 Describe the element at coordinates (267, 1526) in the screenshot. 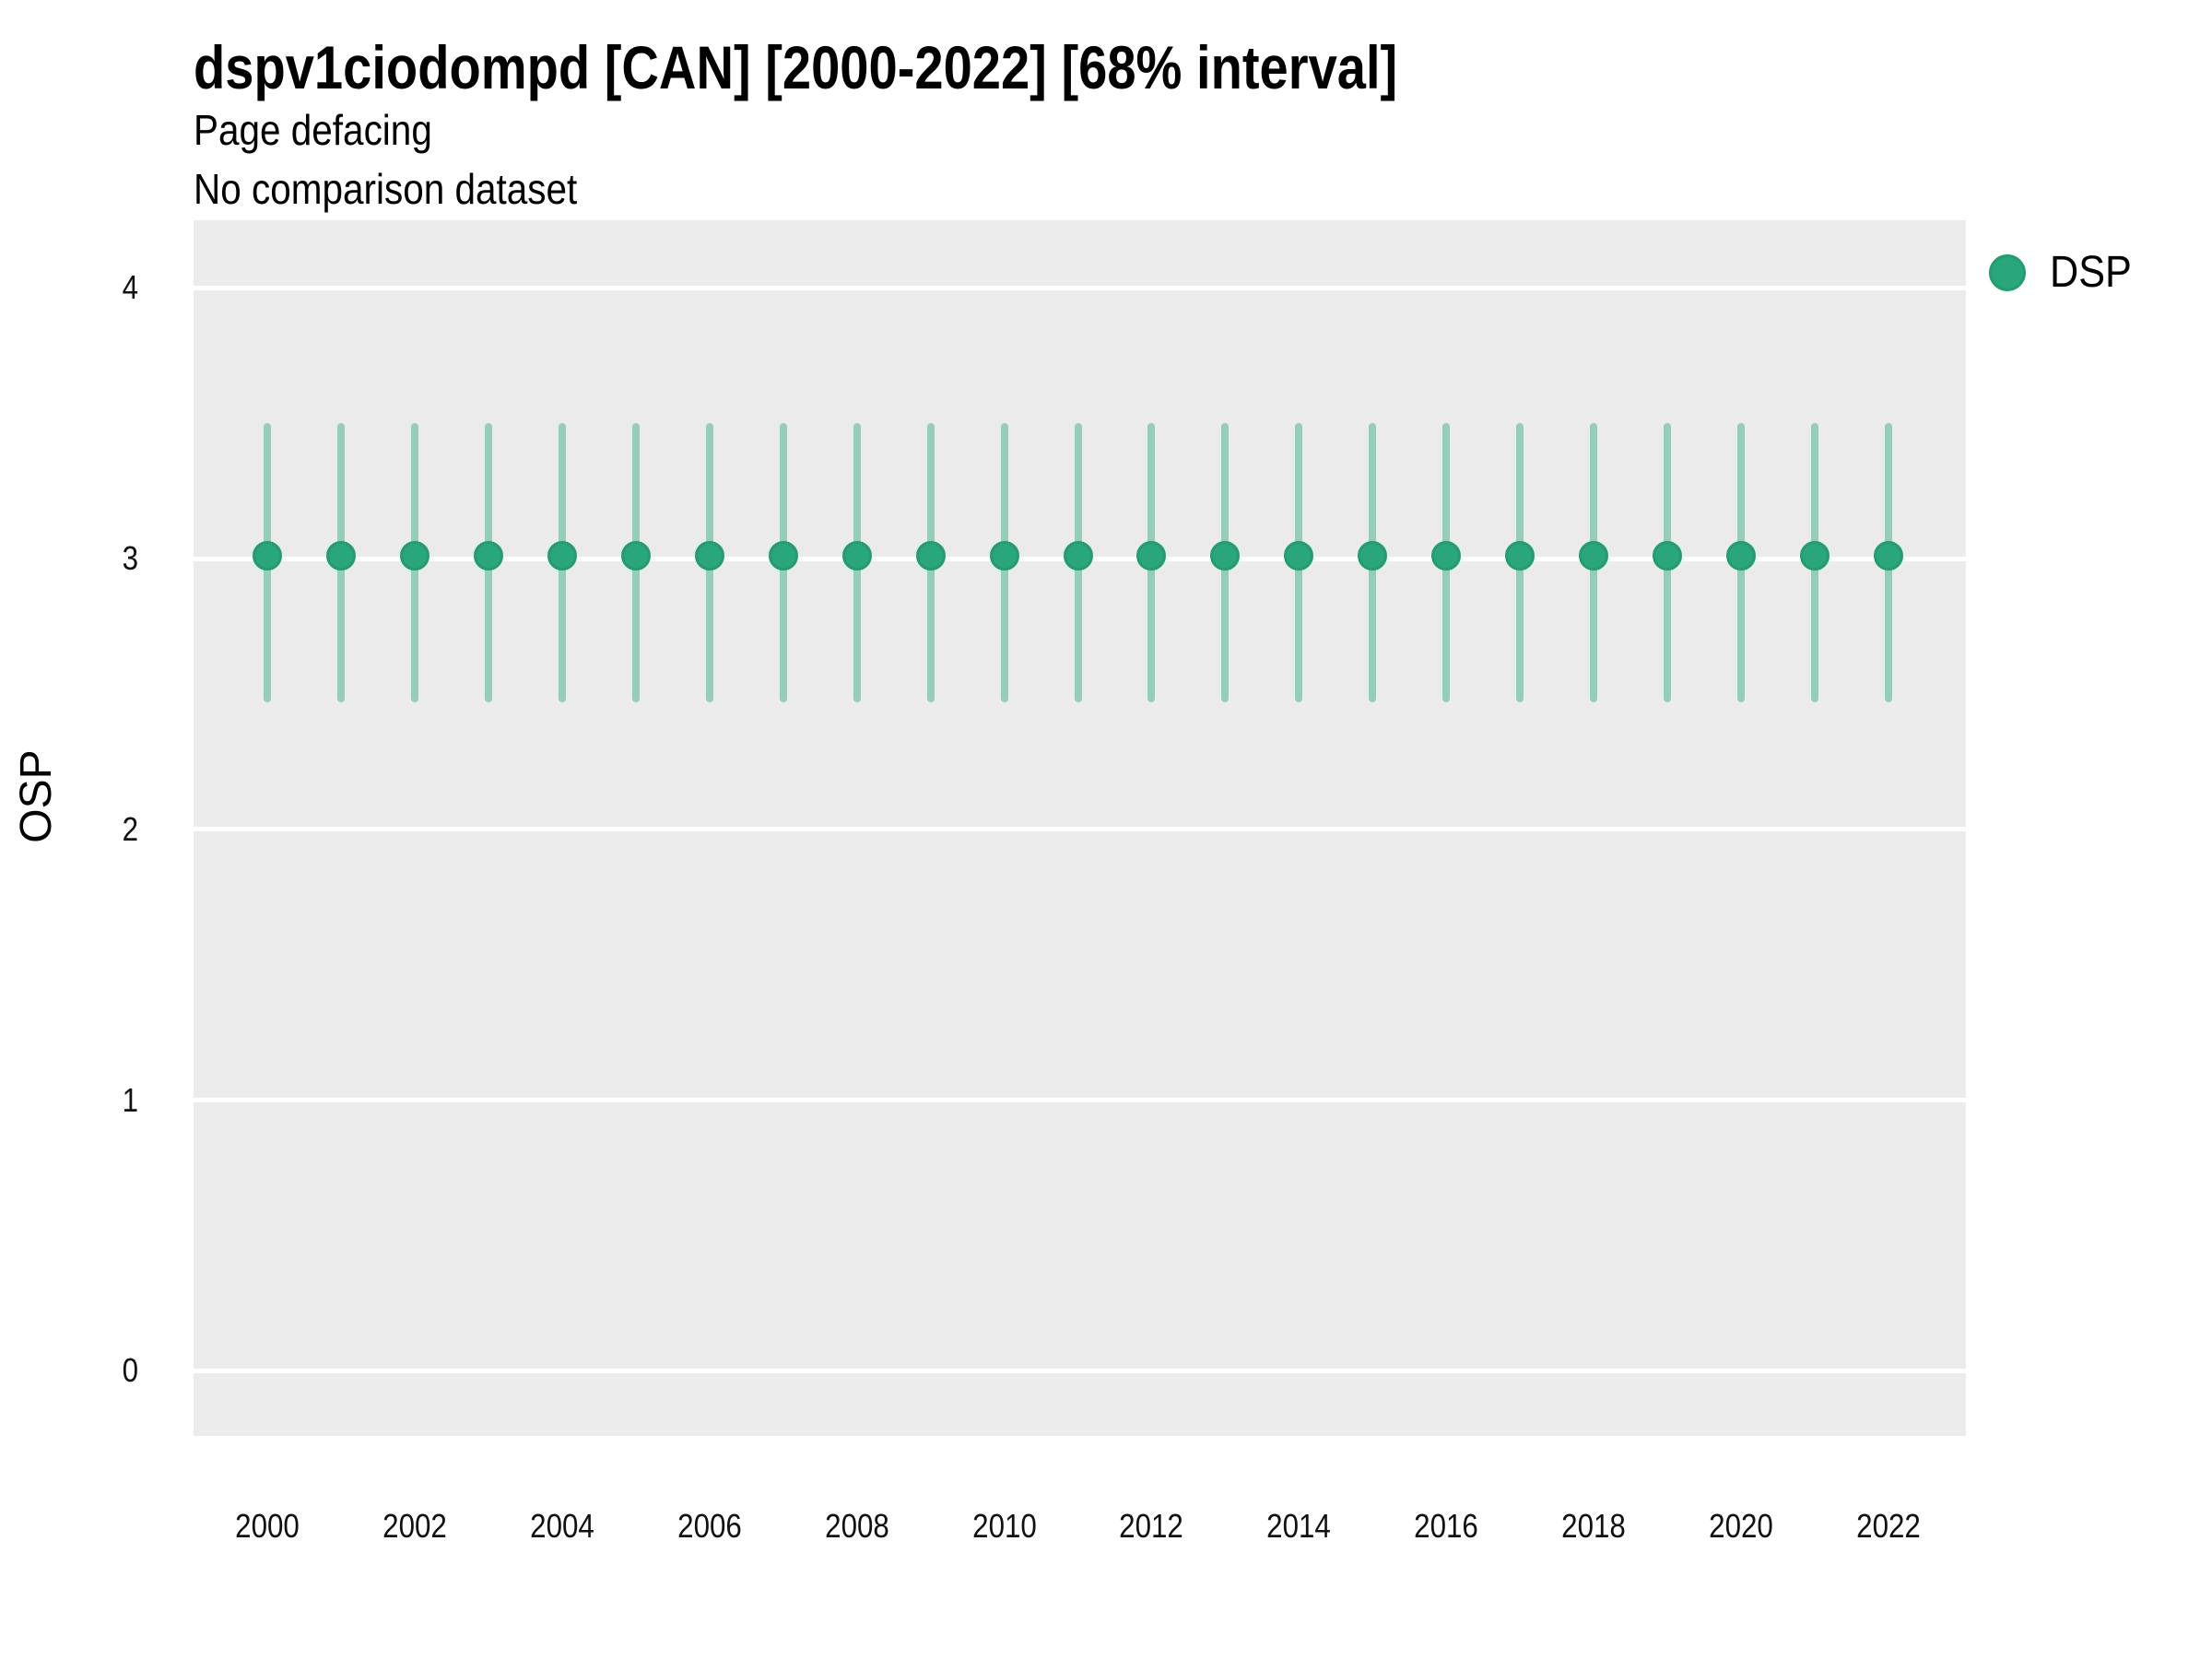

I see `x-tick-label-2000: 2000` at that location.